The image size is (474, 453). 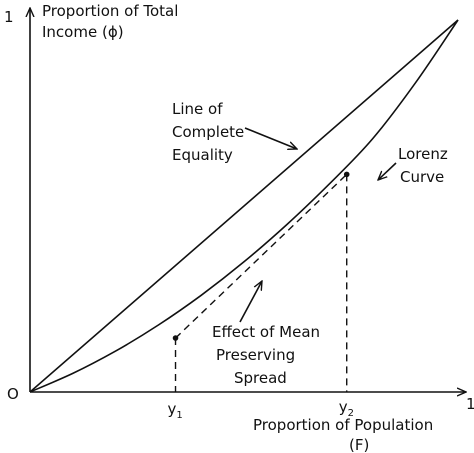 I want to click on y1-point, so click(x=175, y=338).